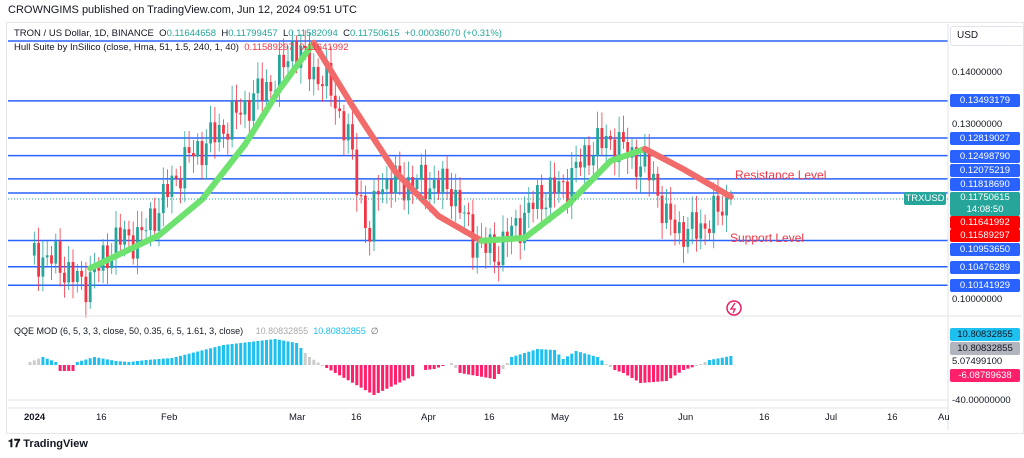 The image size is (1024, 458). Describe the element at coordinates (339, 331) in the screenshot. I see `qqe-value-2: 10.80832855` at that location.